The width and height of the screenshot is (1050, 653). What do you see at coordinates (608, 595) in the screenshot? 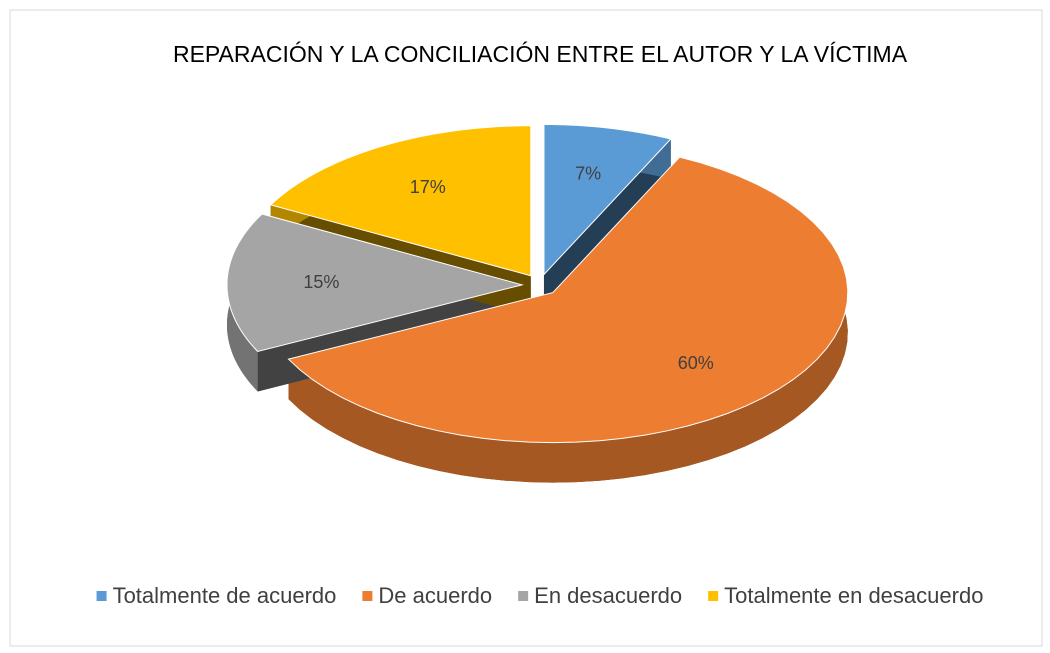
I see `legend-label: En desacuerdo` at bounding box center [608, 595].